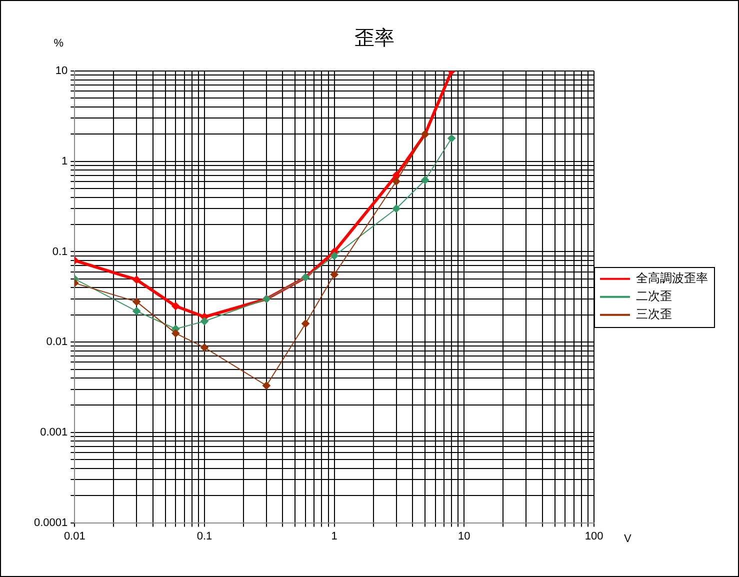  What do you see at coordinates (374, 39) in the screenshot?
I see `chart-title: 歪率` at bounding box center [374, 39].